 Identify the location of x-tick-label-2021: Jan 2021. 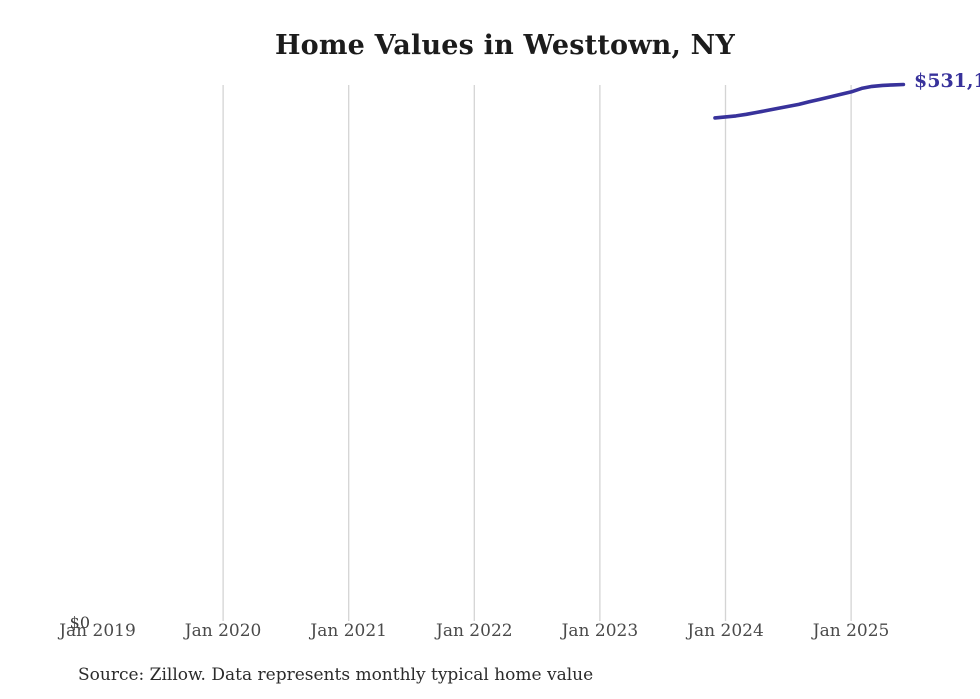
(348, 631).